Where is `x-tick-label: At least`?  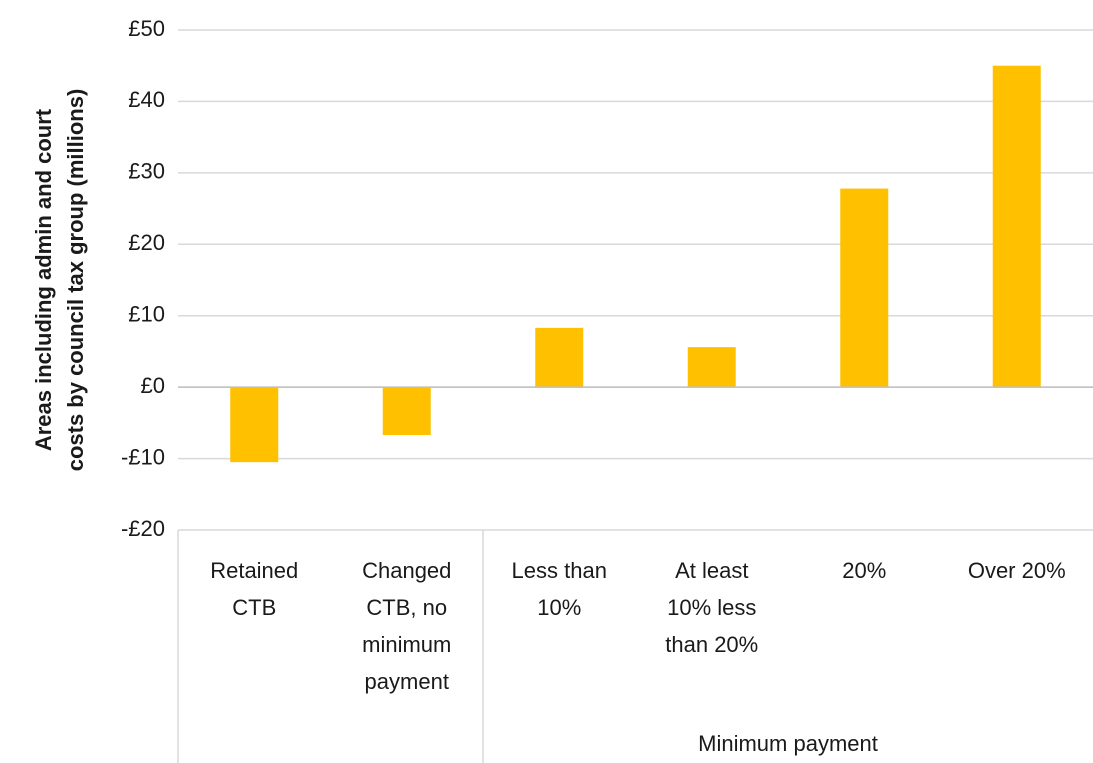 x-tick-label: At least is located at coordinates (711, 570).